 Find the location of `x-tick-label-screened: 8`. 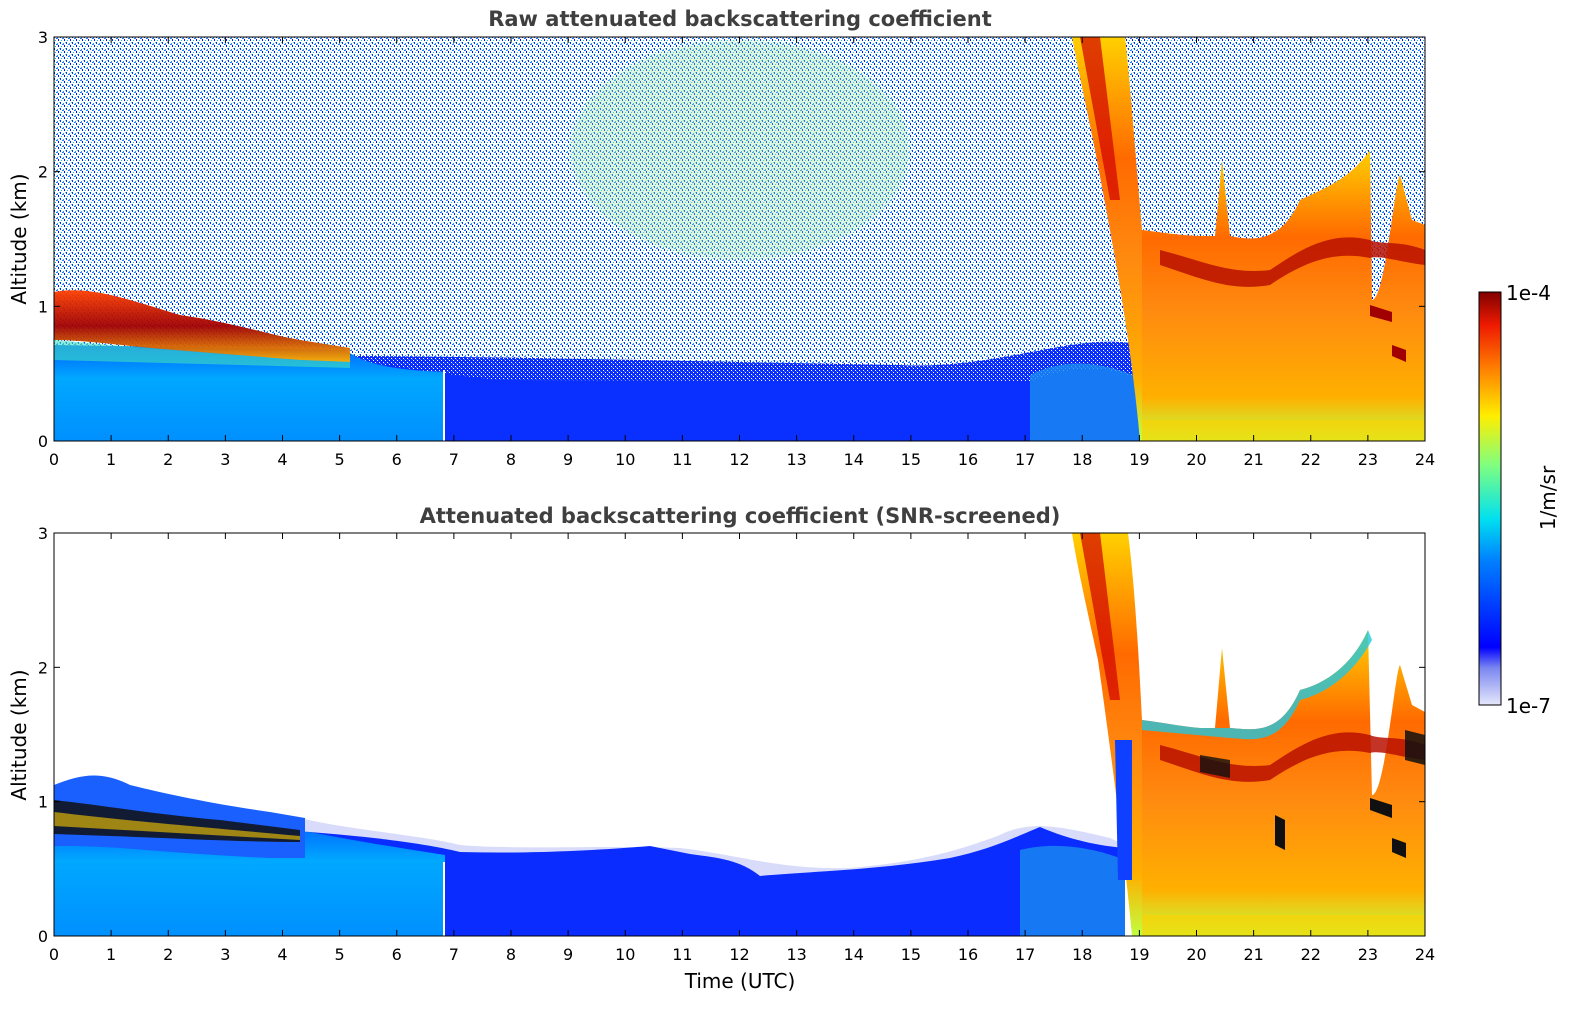

x-tick-label-screened: 8 is located at coordinates (511, 954).